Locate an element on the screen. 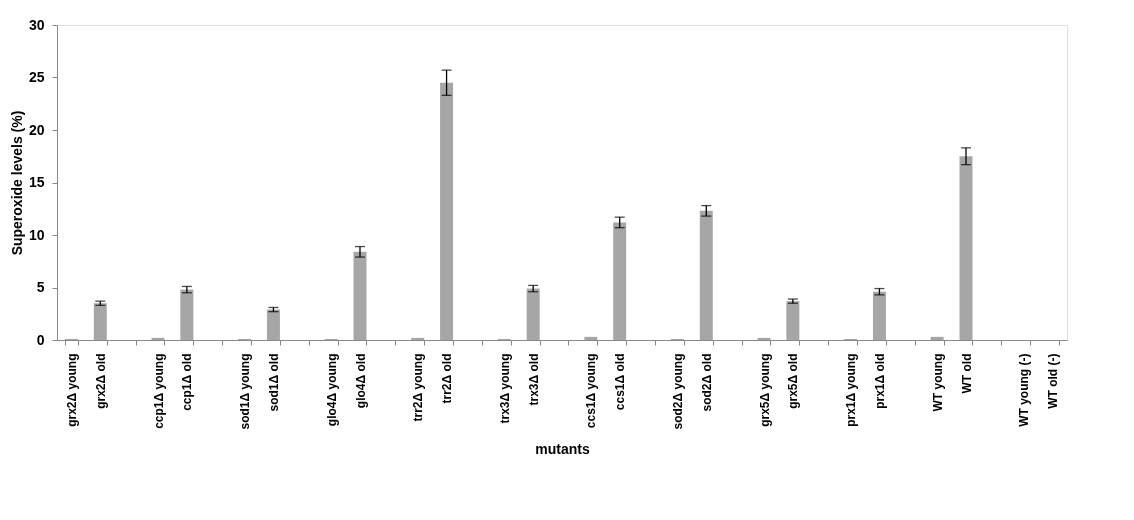 The width and height of the screenshot is (1134, 520). y-tick-label: 0 is located at coordinates (40, 339).